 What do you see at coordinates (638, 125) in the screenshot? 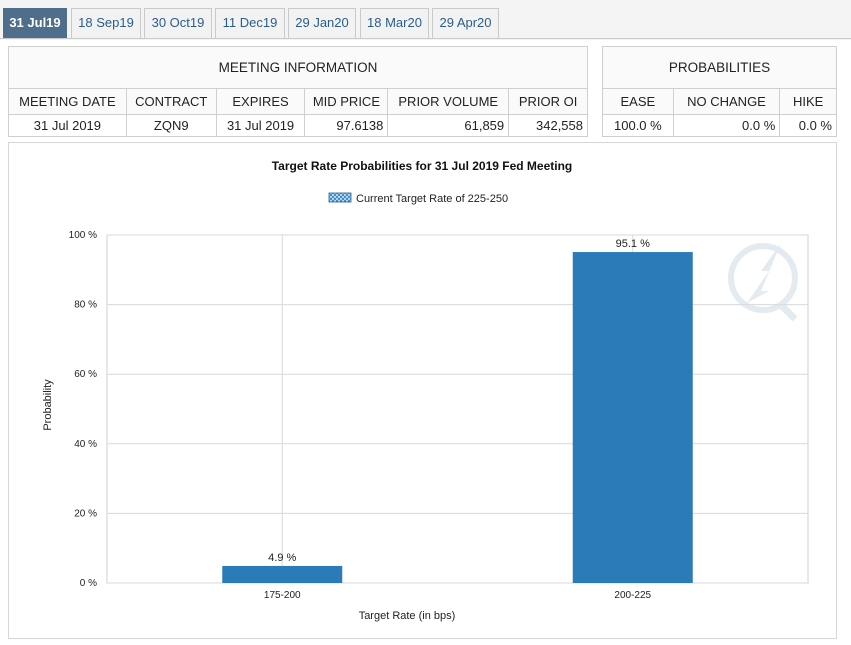
I see `ease-value: 100.0 %` at bounding box center [638, 125].